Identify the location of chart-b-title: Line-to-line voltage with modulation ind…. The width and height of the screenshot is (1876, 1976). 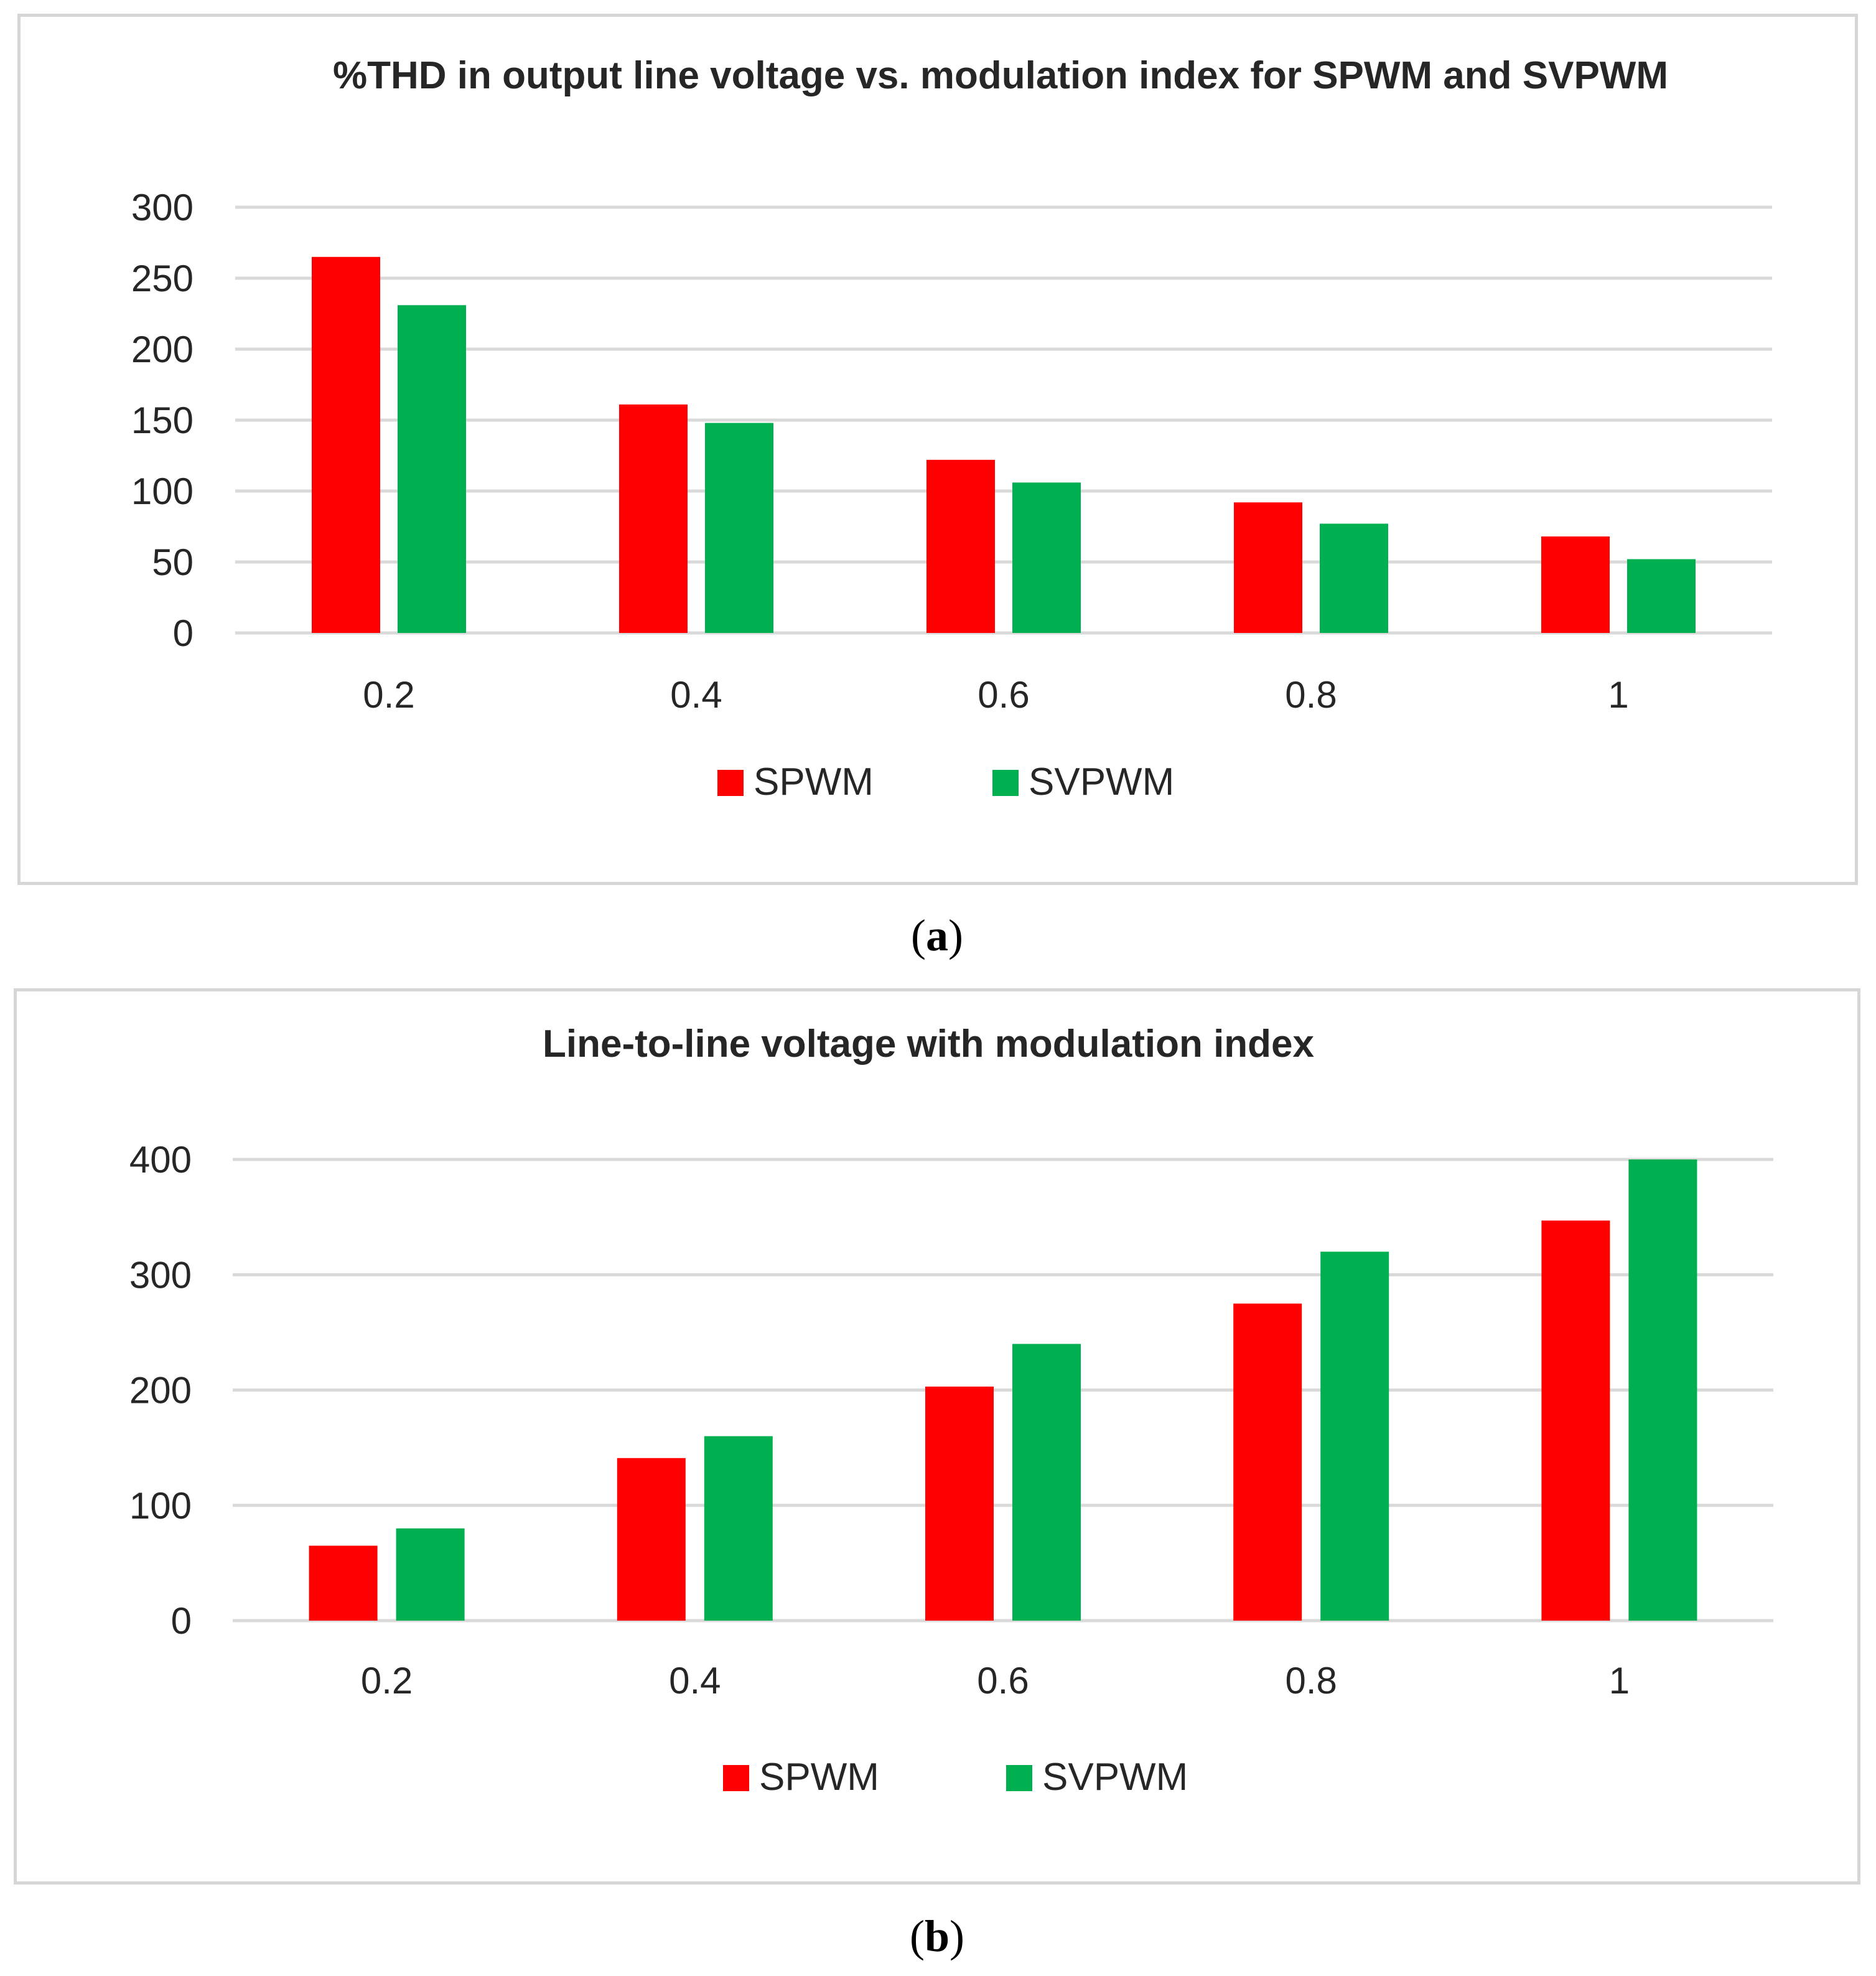
(929, 1044).